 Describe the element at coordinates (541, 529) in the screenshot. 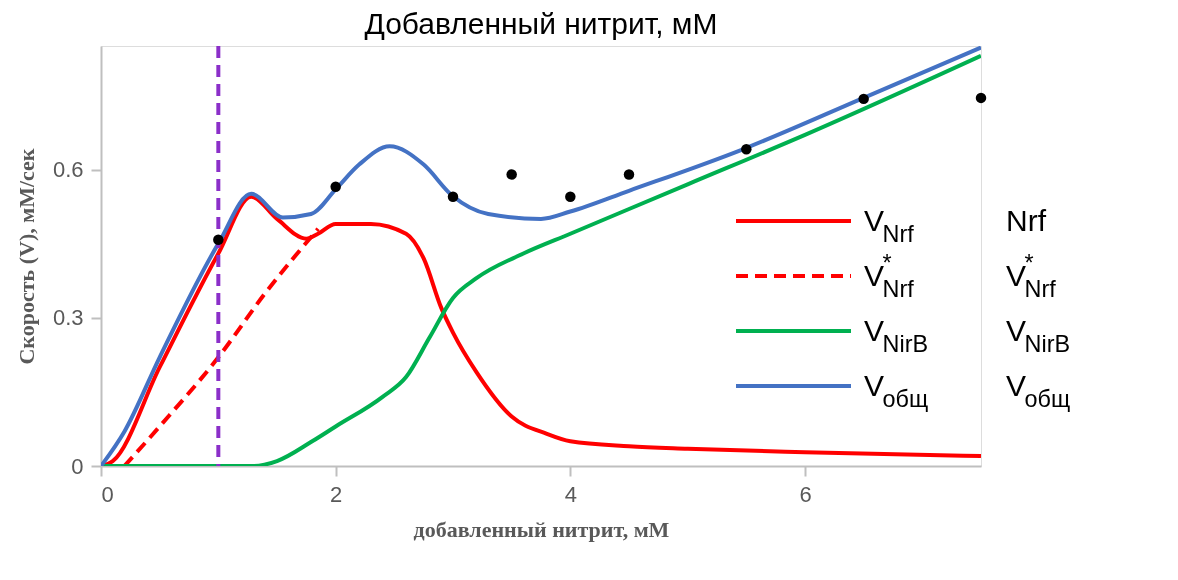

I see `x-axis-title: добавленный нитрит, мМ` at that location.